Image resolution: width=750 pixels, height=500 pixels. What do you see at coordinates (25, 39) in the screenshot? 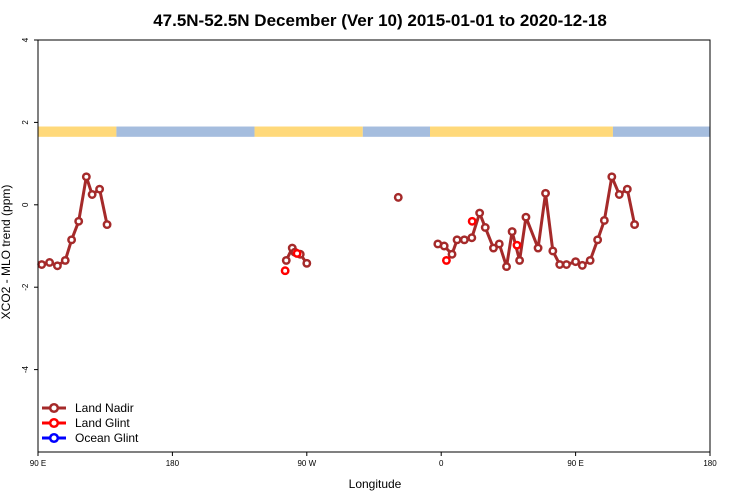
I see `y-tick-label: 4` at bounding box center [25, 39].